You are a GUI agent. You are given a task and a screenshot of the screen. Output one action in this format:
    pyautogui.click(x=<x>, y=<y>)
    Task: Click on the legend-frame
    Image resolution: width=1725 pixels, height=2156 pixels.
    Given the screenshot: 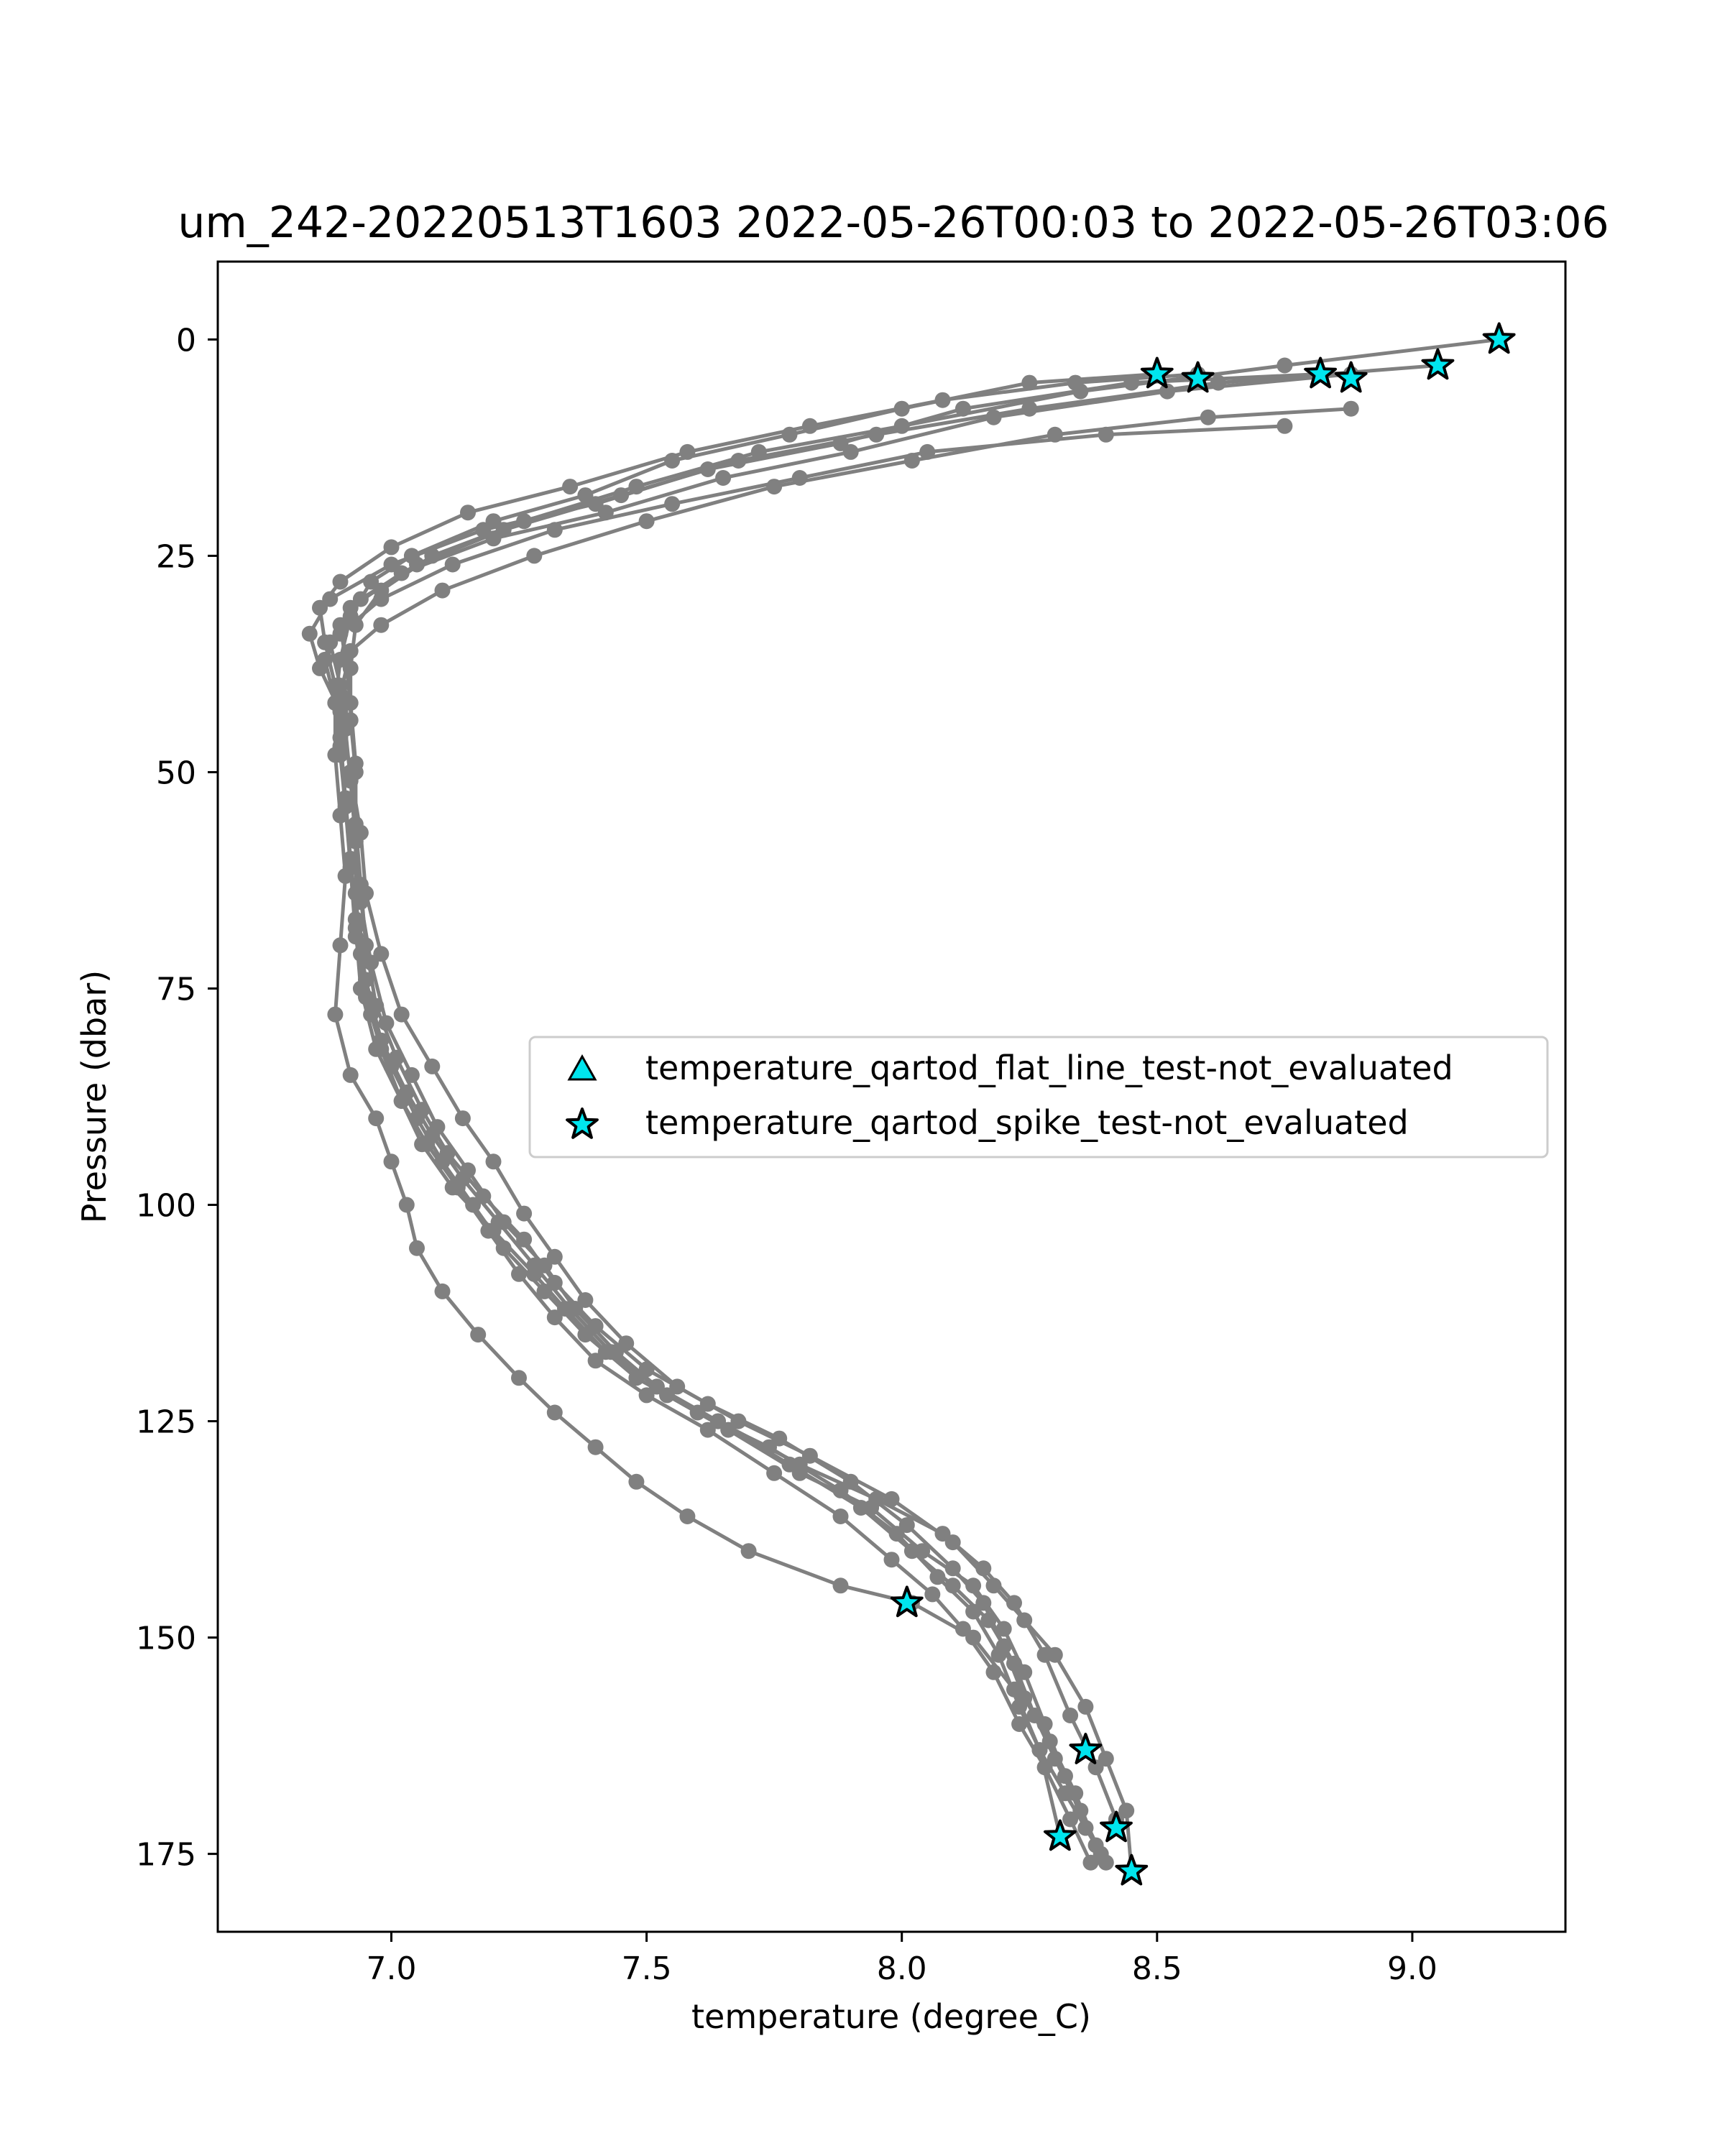 What is the action you would take?
    pyautogui.click(x=1038, y=1097)
    